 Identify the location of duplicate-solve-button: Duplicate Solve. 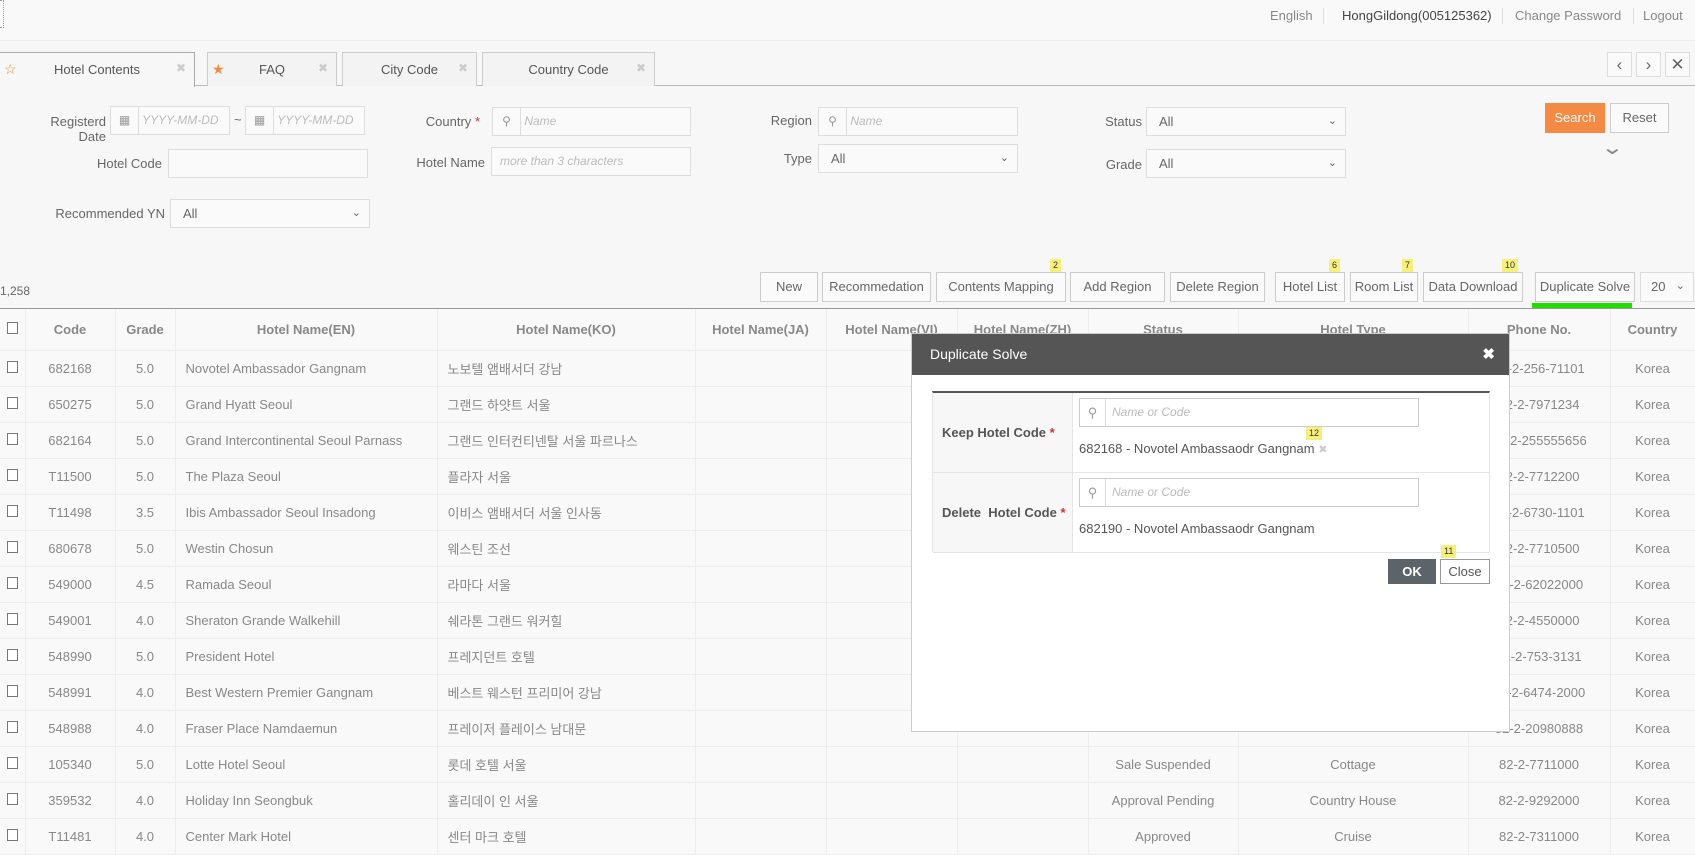
(1585, 287).